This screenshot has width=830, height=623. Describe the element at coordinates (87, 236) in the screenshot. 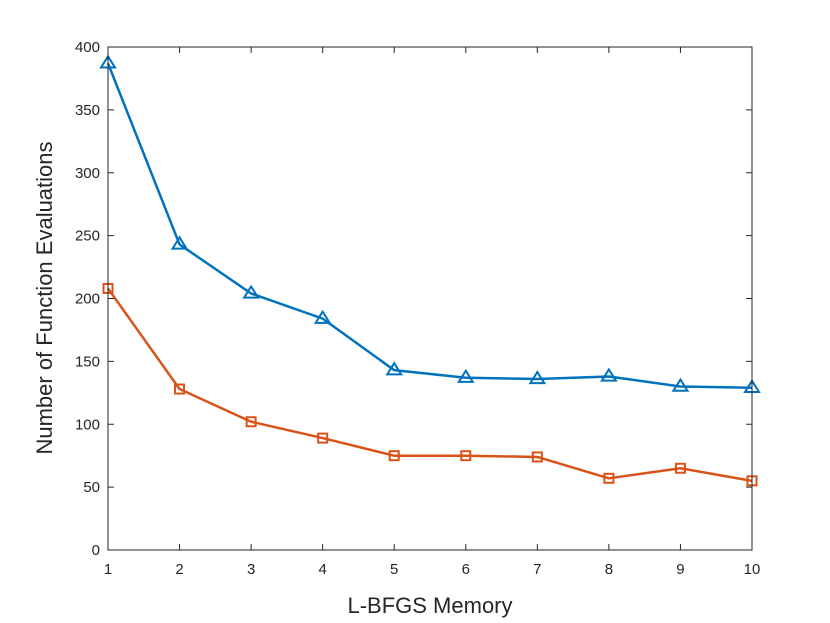

I see `y-tick-label: 250` at that location.